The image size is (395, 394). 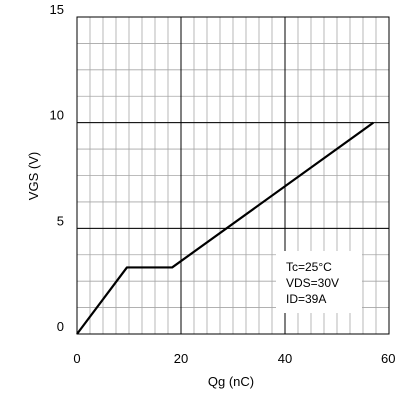 I want to click on y-tick-label: 5, so click(x=60, y=220).